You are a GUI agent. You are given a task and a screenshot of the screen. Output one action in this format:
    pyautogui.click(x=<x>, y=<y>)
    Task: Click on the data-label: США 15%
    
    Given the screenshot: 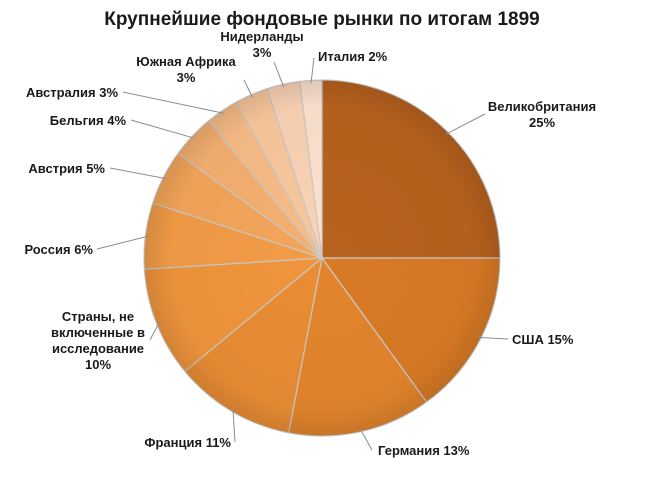 What is the action you would take?
    pyautogui.click(x=543, y=339)
    